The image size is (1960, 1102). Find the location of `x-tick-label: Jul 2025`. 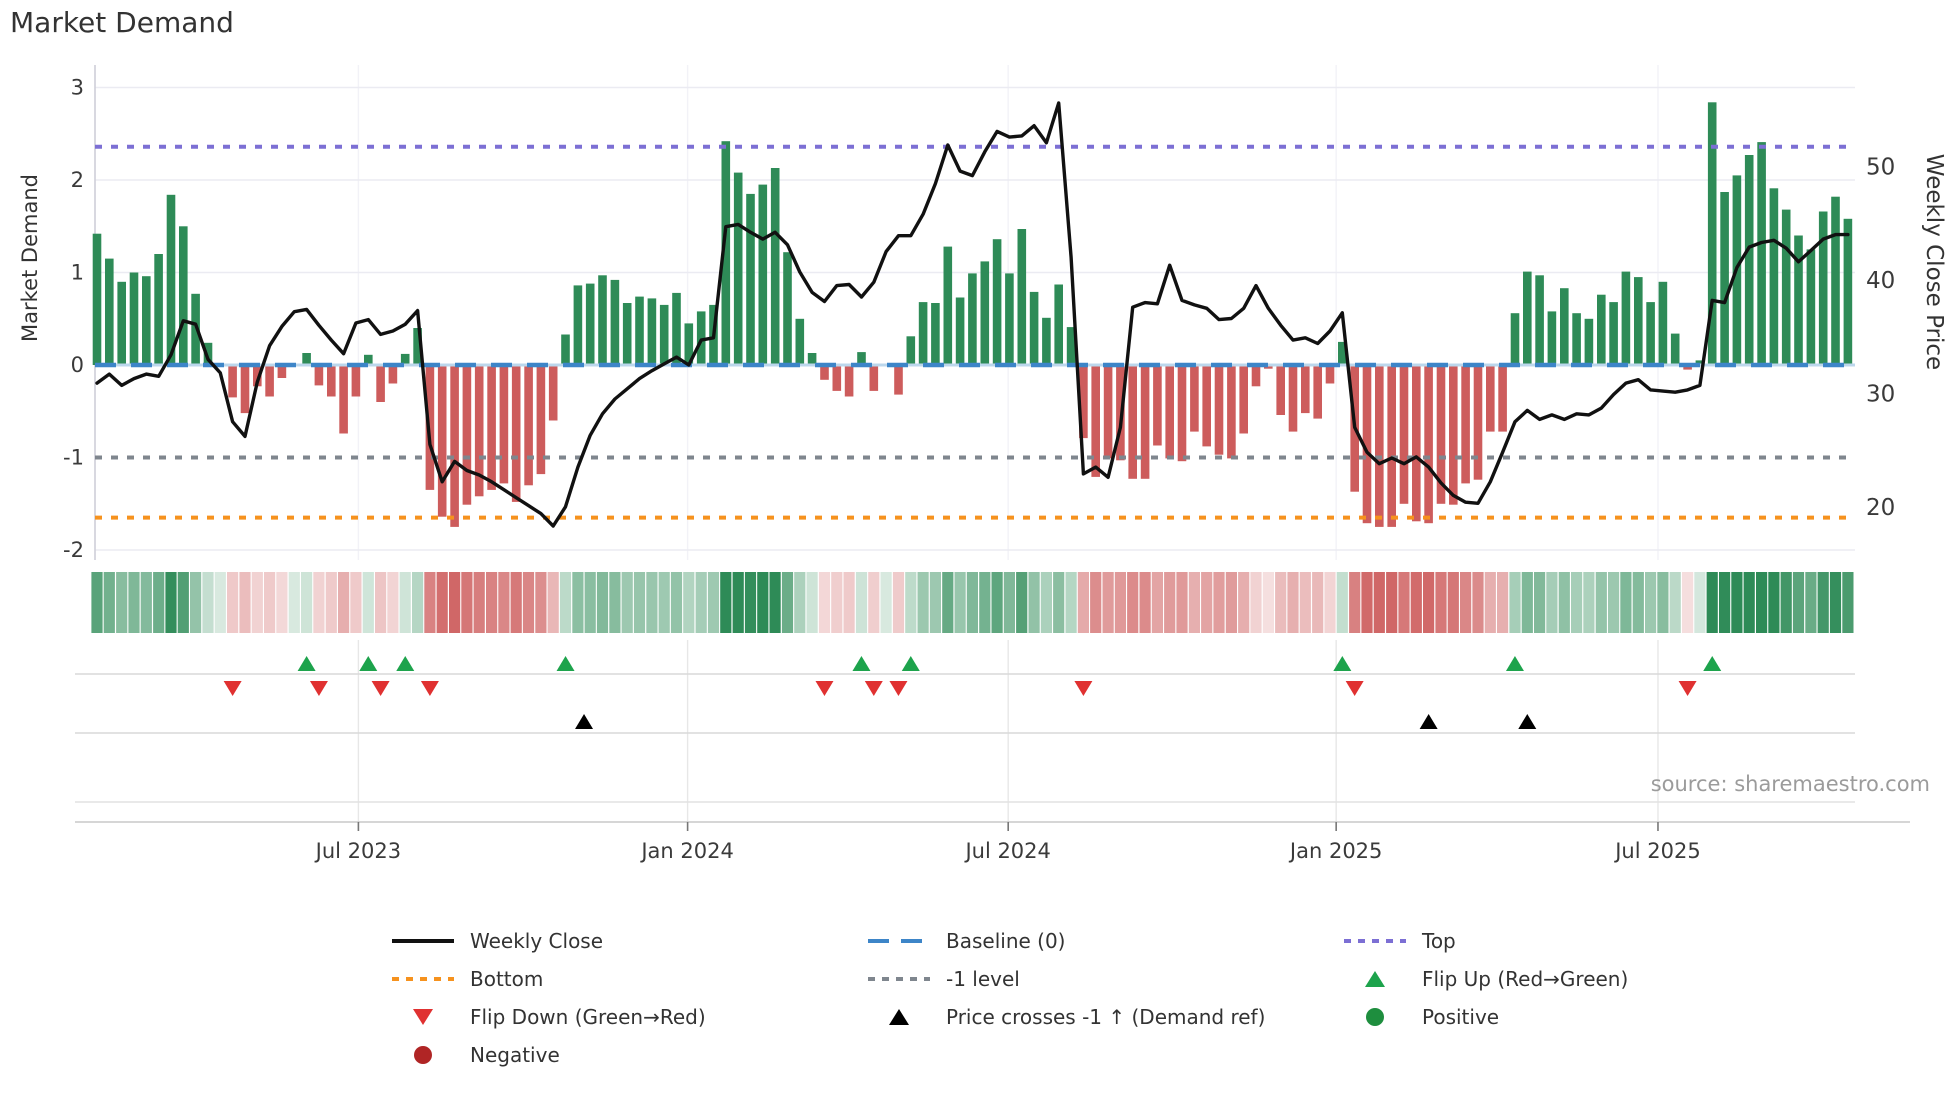

x-tick-label: Jul 2025 is located at coordinates (1656, 851).